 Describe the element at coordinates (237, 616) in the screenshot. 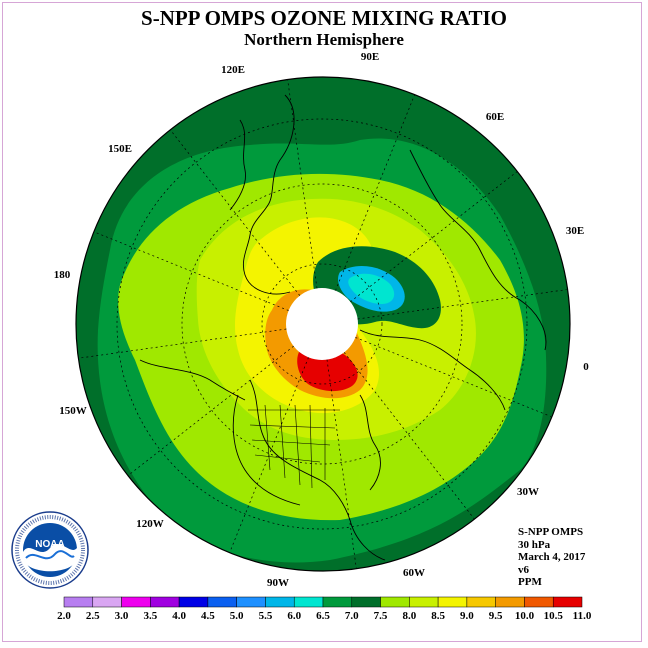

I see `colorbar-tick-label: 5.0` at that location.